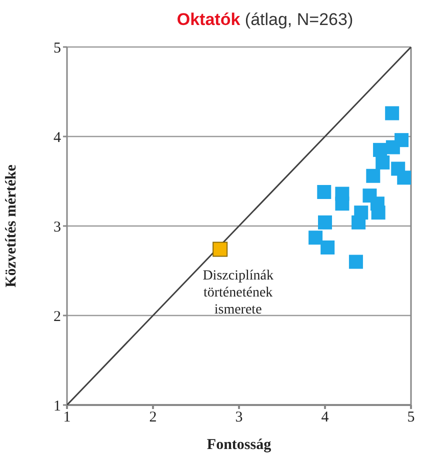  Describe the element at coordinates (57, 406) in the screenshot. I see `y-tick-label: 1` at that location.